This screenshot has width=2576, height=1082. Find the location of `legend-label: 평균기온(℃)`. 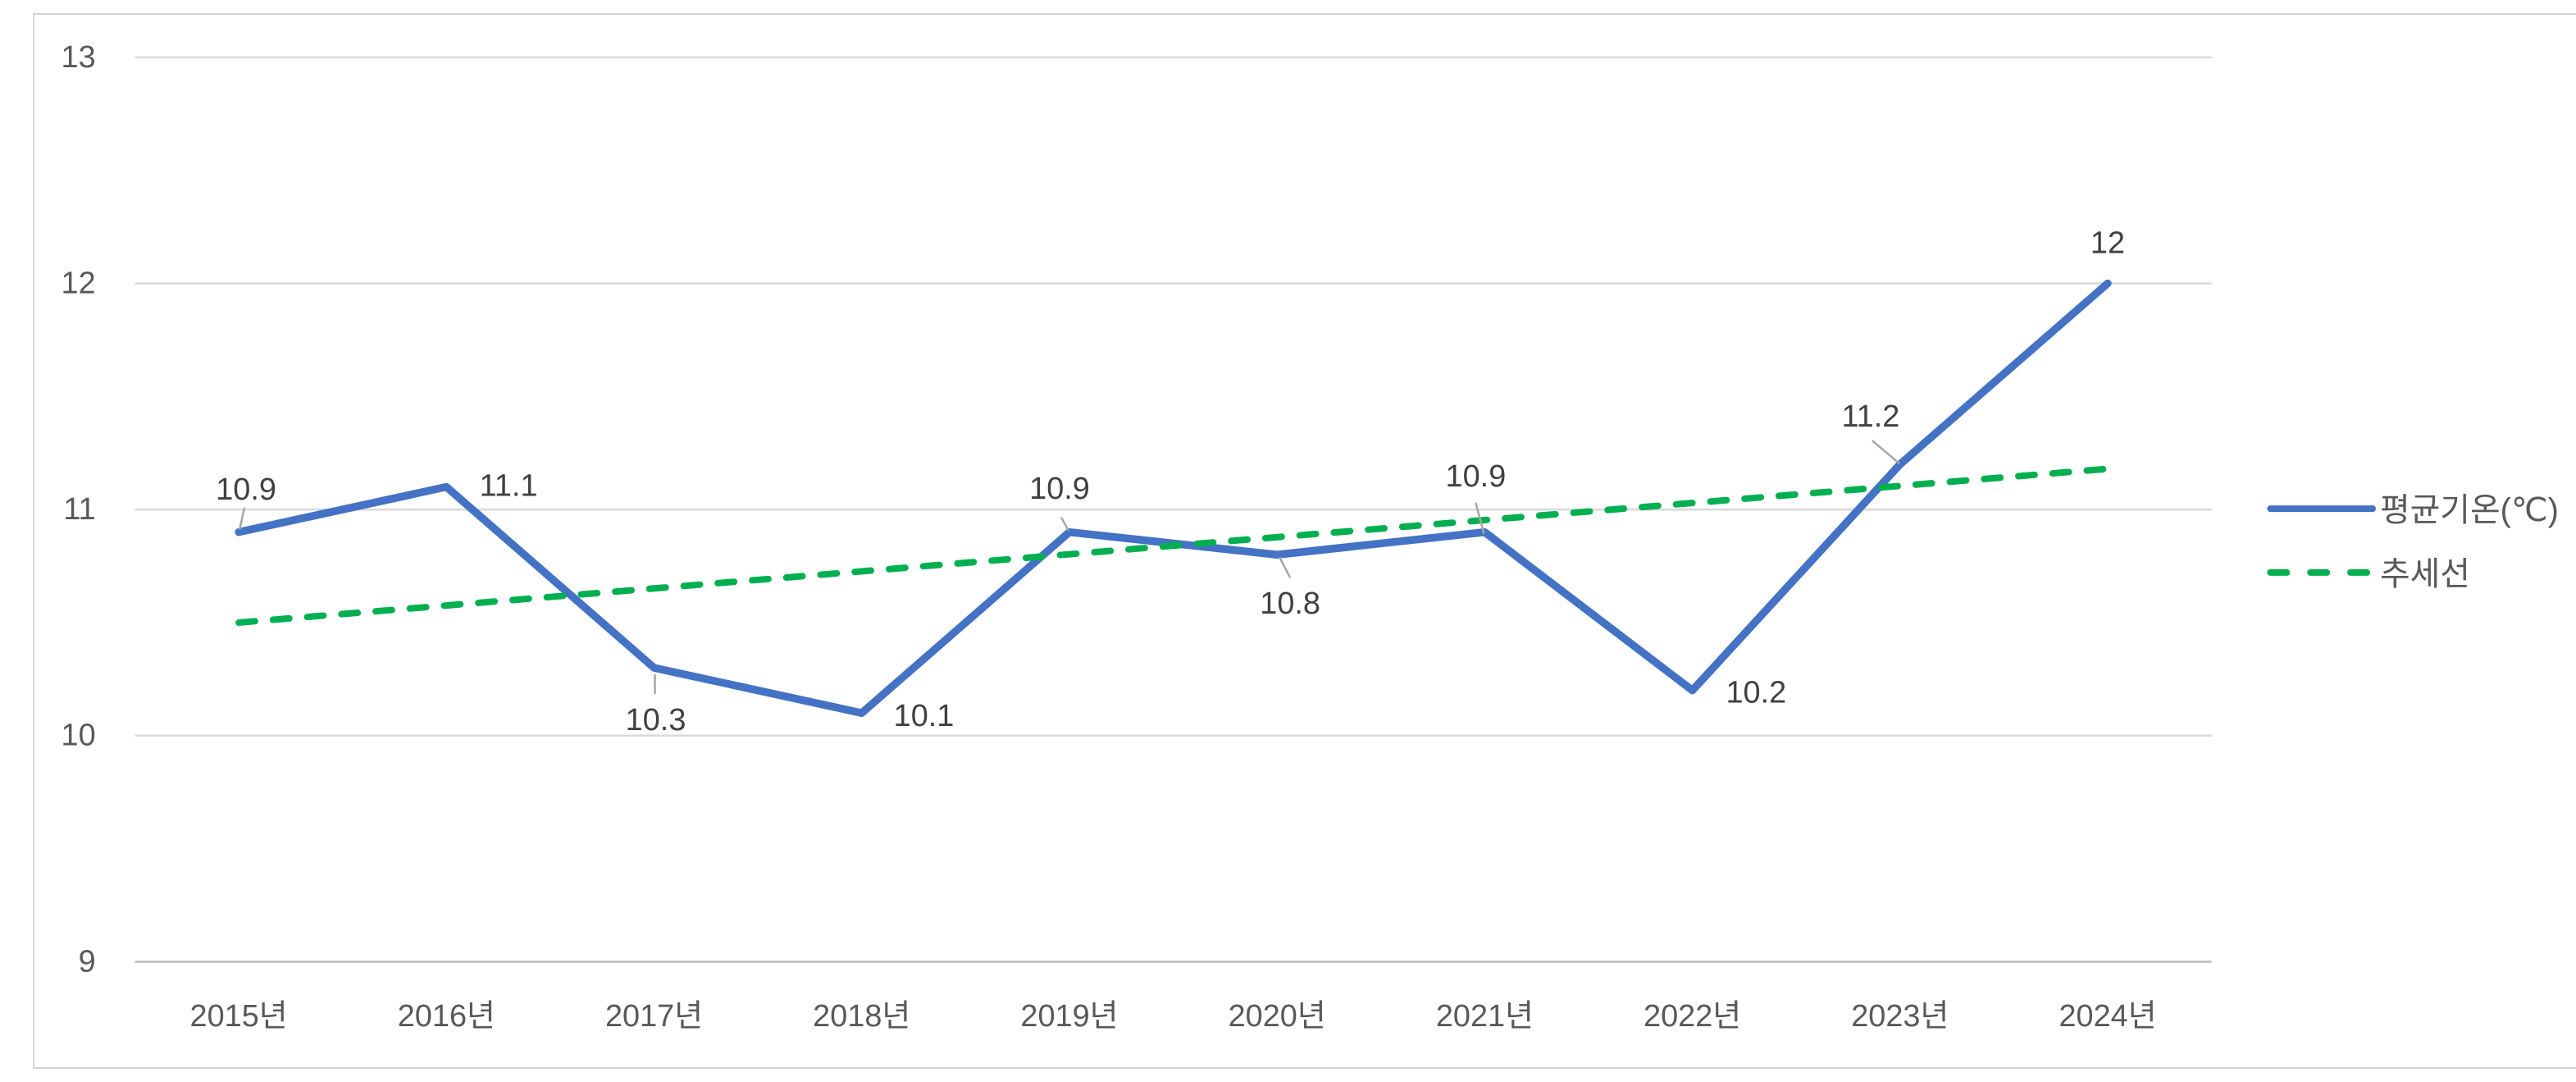

legend-label: 평균기온(℃) is located at coordinates (2469, 510).